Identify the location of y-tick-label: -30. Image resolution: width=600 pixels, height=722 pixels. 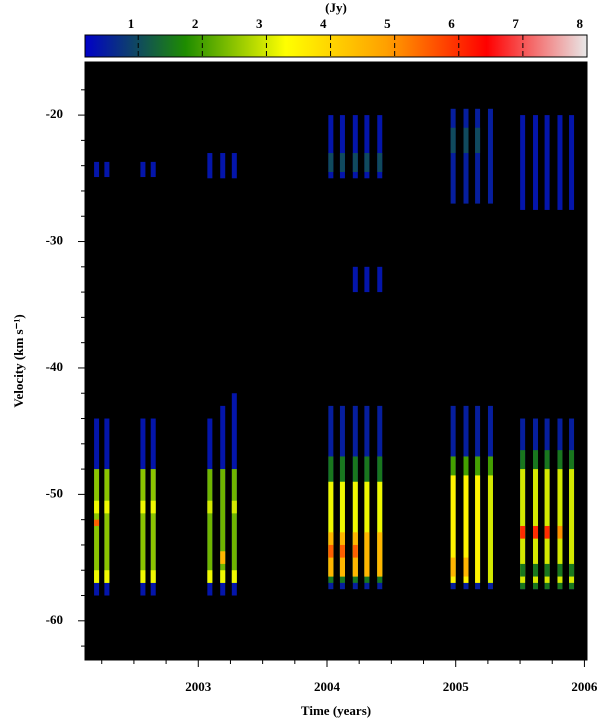
(54, 240).